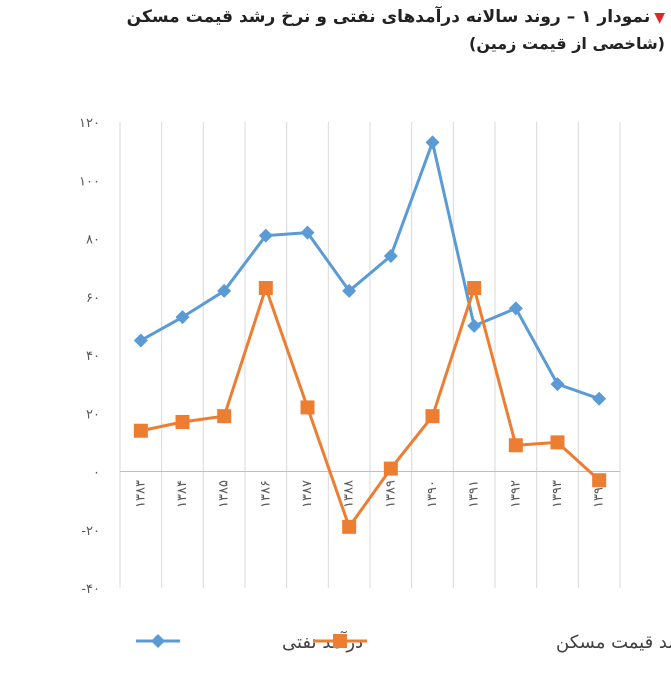 Image resolution: width=671 pixels, height=689 pixels. I want to click on x-tick-label: ۱۳۸۷, so click(307, 494).